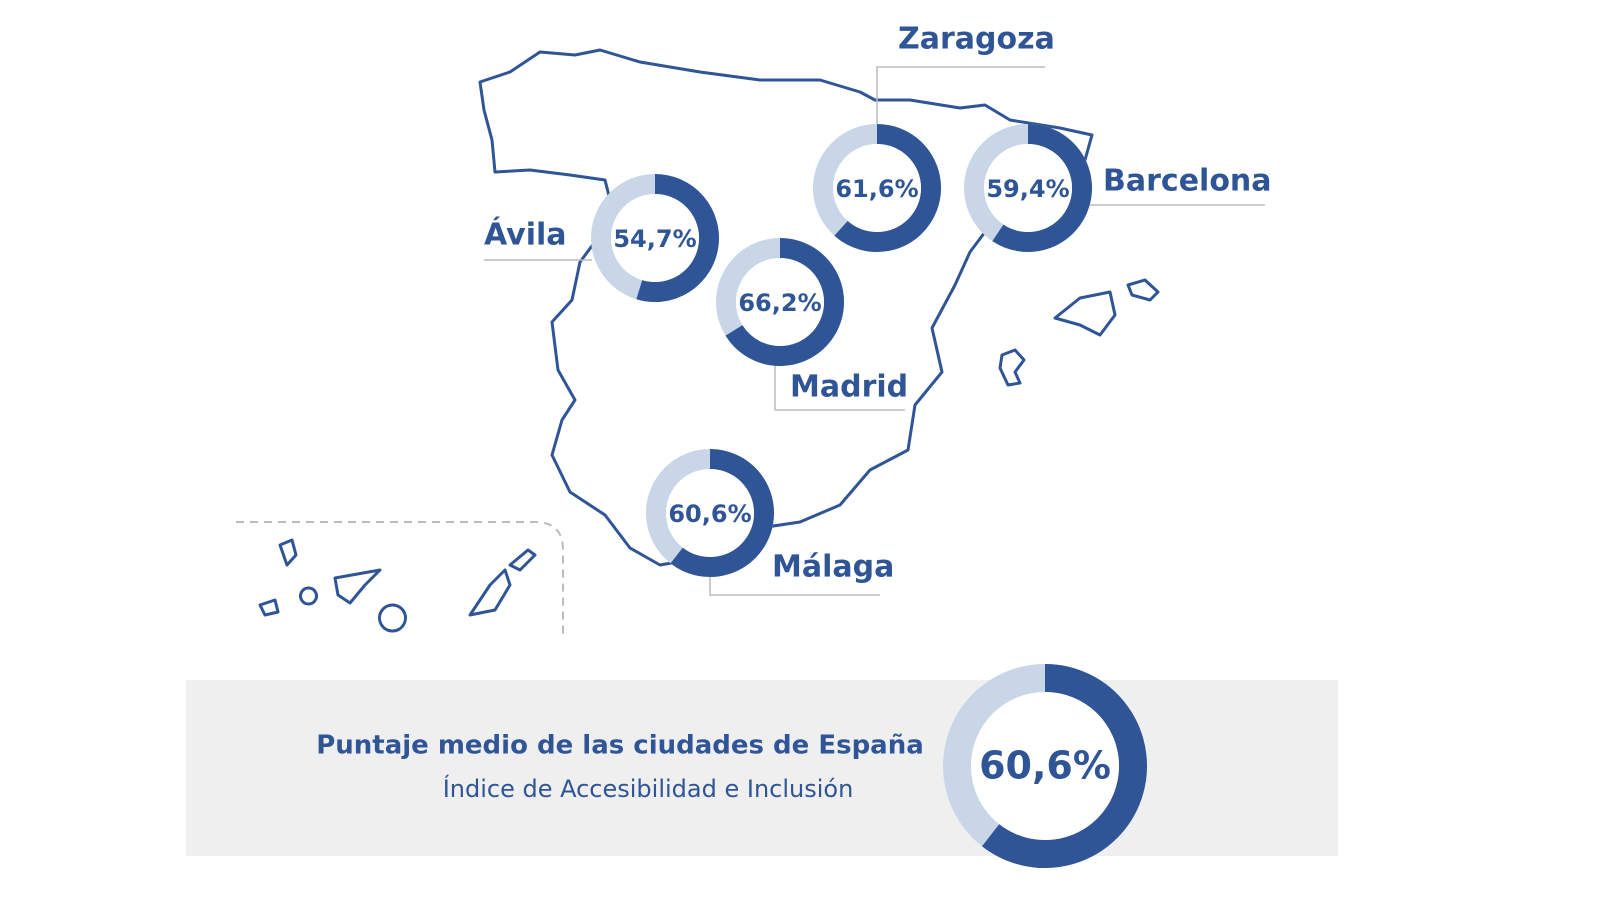 This screenshot has width=1600, height=904. What do you see at coordinates (762, 768) in the screenshot?
I see `summary-panel` at bounding box center [762, 768].